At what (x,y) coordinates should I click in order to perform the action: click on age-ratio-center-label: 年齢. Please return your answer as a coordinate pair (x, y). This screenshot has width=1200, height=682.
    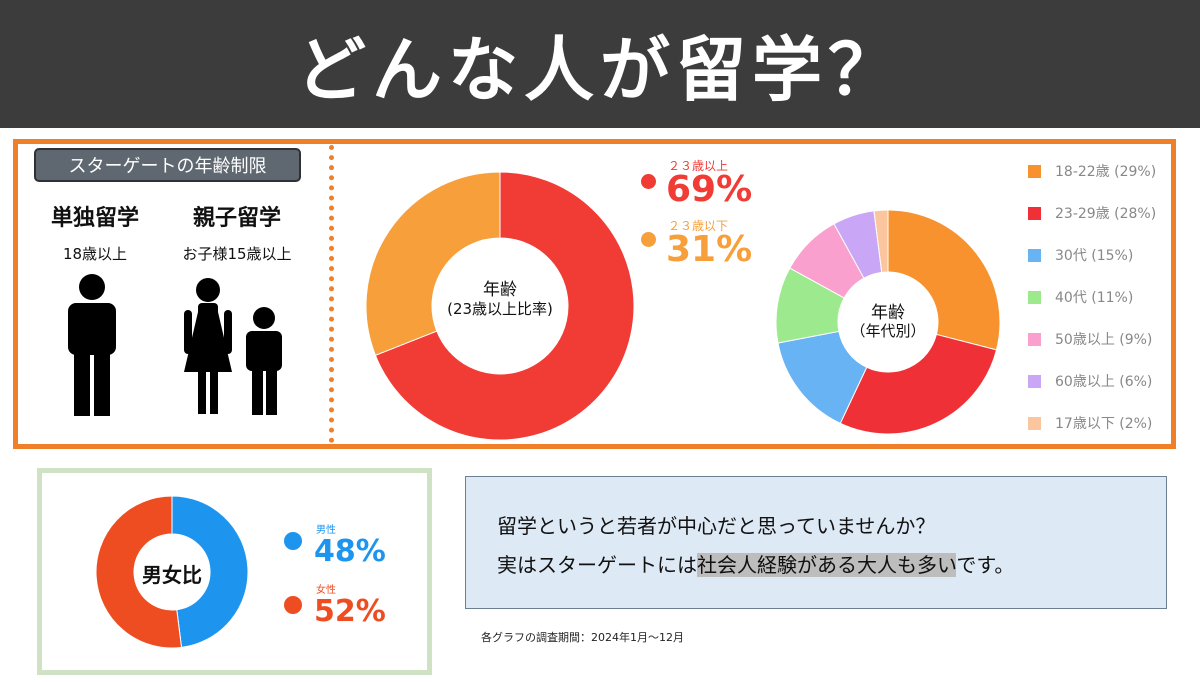
    Looking at the image, I should click on (500, 290).